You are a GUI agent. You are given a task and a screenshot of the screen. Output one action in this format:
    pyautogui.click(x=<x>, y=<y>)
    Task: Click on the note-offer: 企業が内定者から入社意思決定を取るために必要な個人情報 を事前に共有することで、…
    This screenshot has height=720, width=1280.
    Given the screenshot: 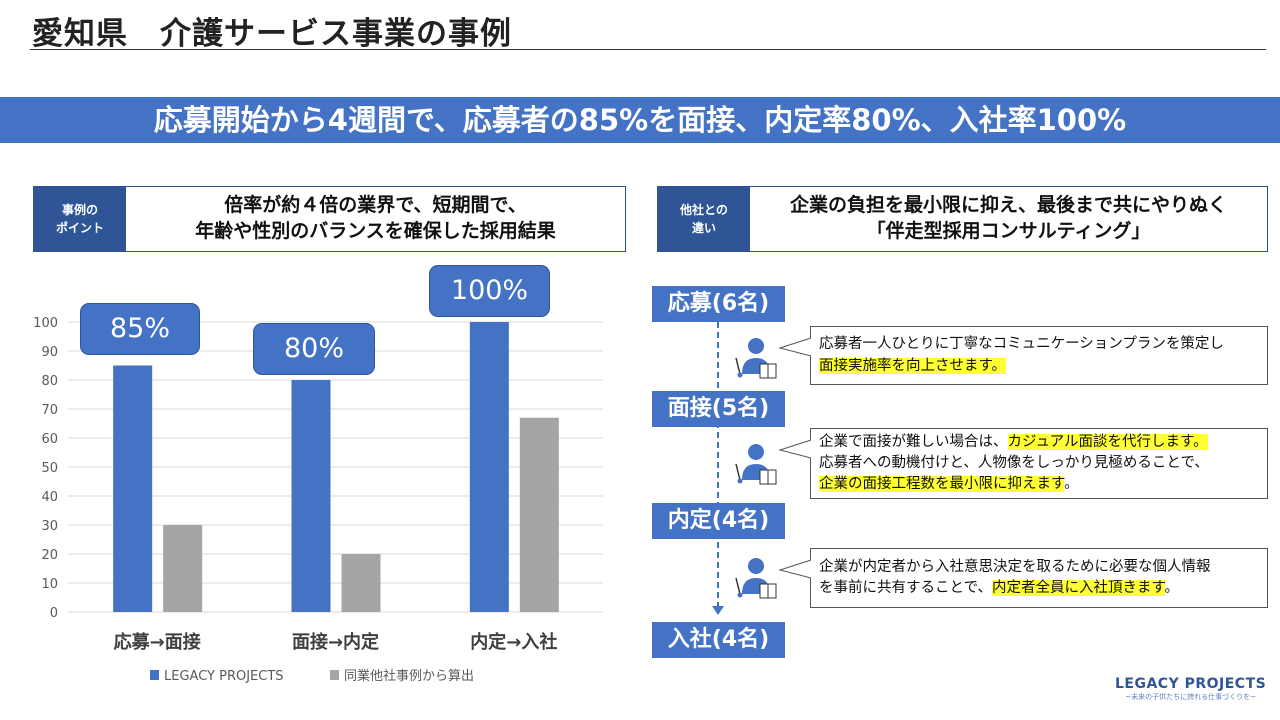 What is the action you would take?
    pyautogui.click(x=1039, y=578)
    